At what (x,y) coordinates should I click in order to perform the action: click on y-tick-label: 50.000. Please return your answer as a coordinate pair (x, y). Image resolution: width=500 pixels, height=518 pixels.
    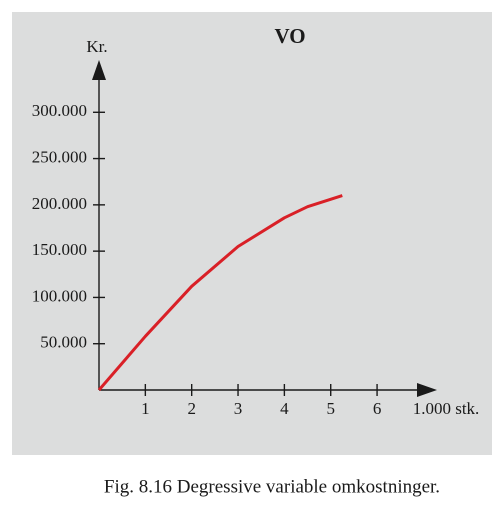
    Looking at the image, I should click on (63, 342).